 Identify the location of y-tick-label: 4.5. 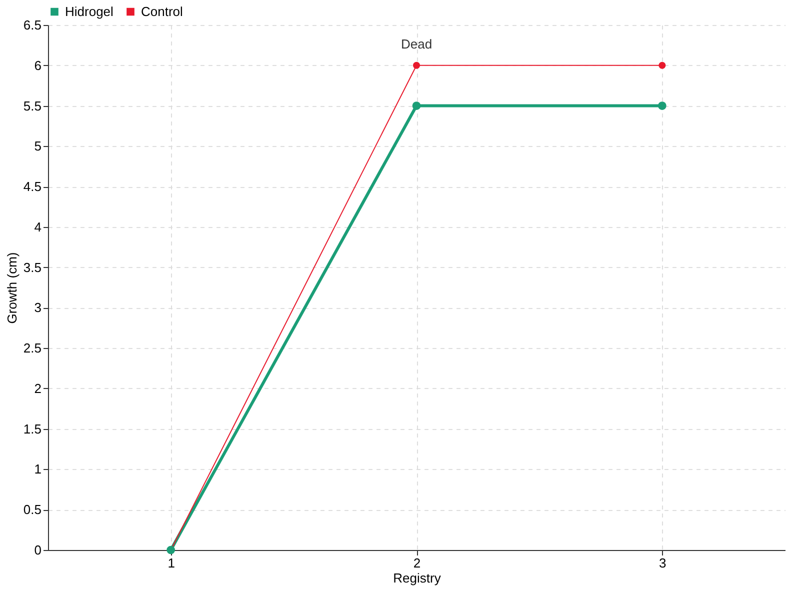
(32, 186).